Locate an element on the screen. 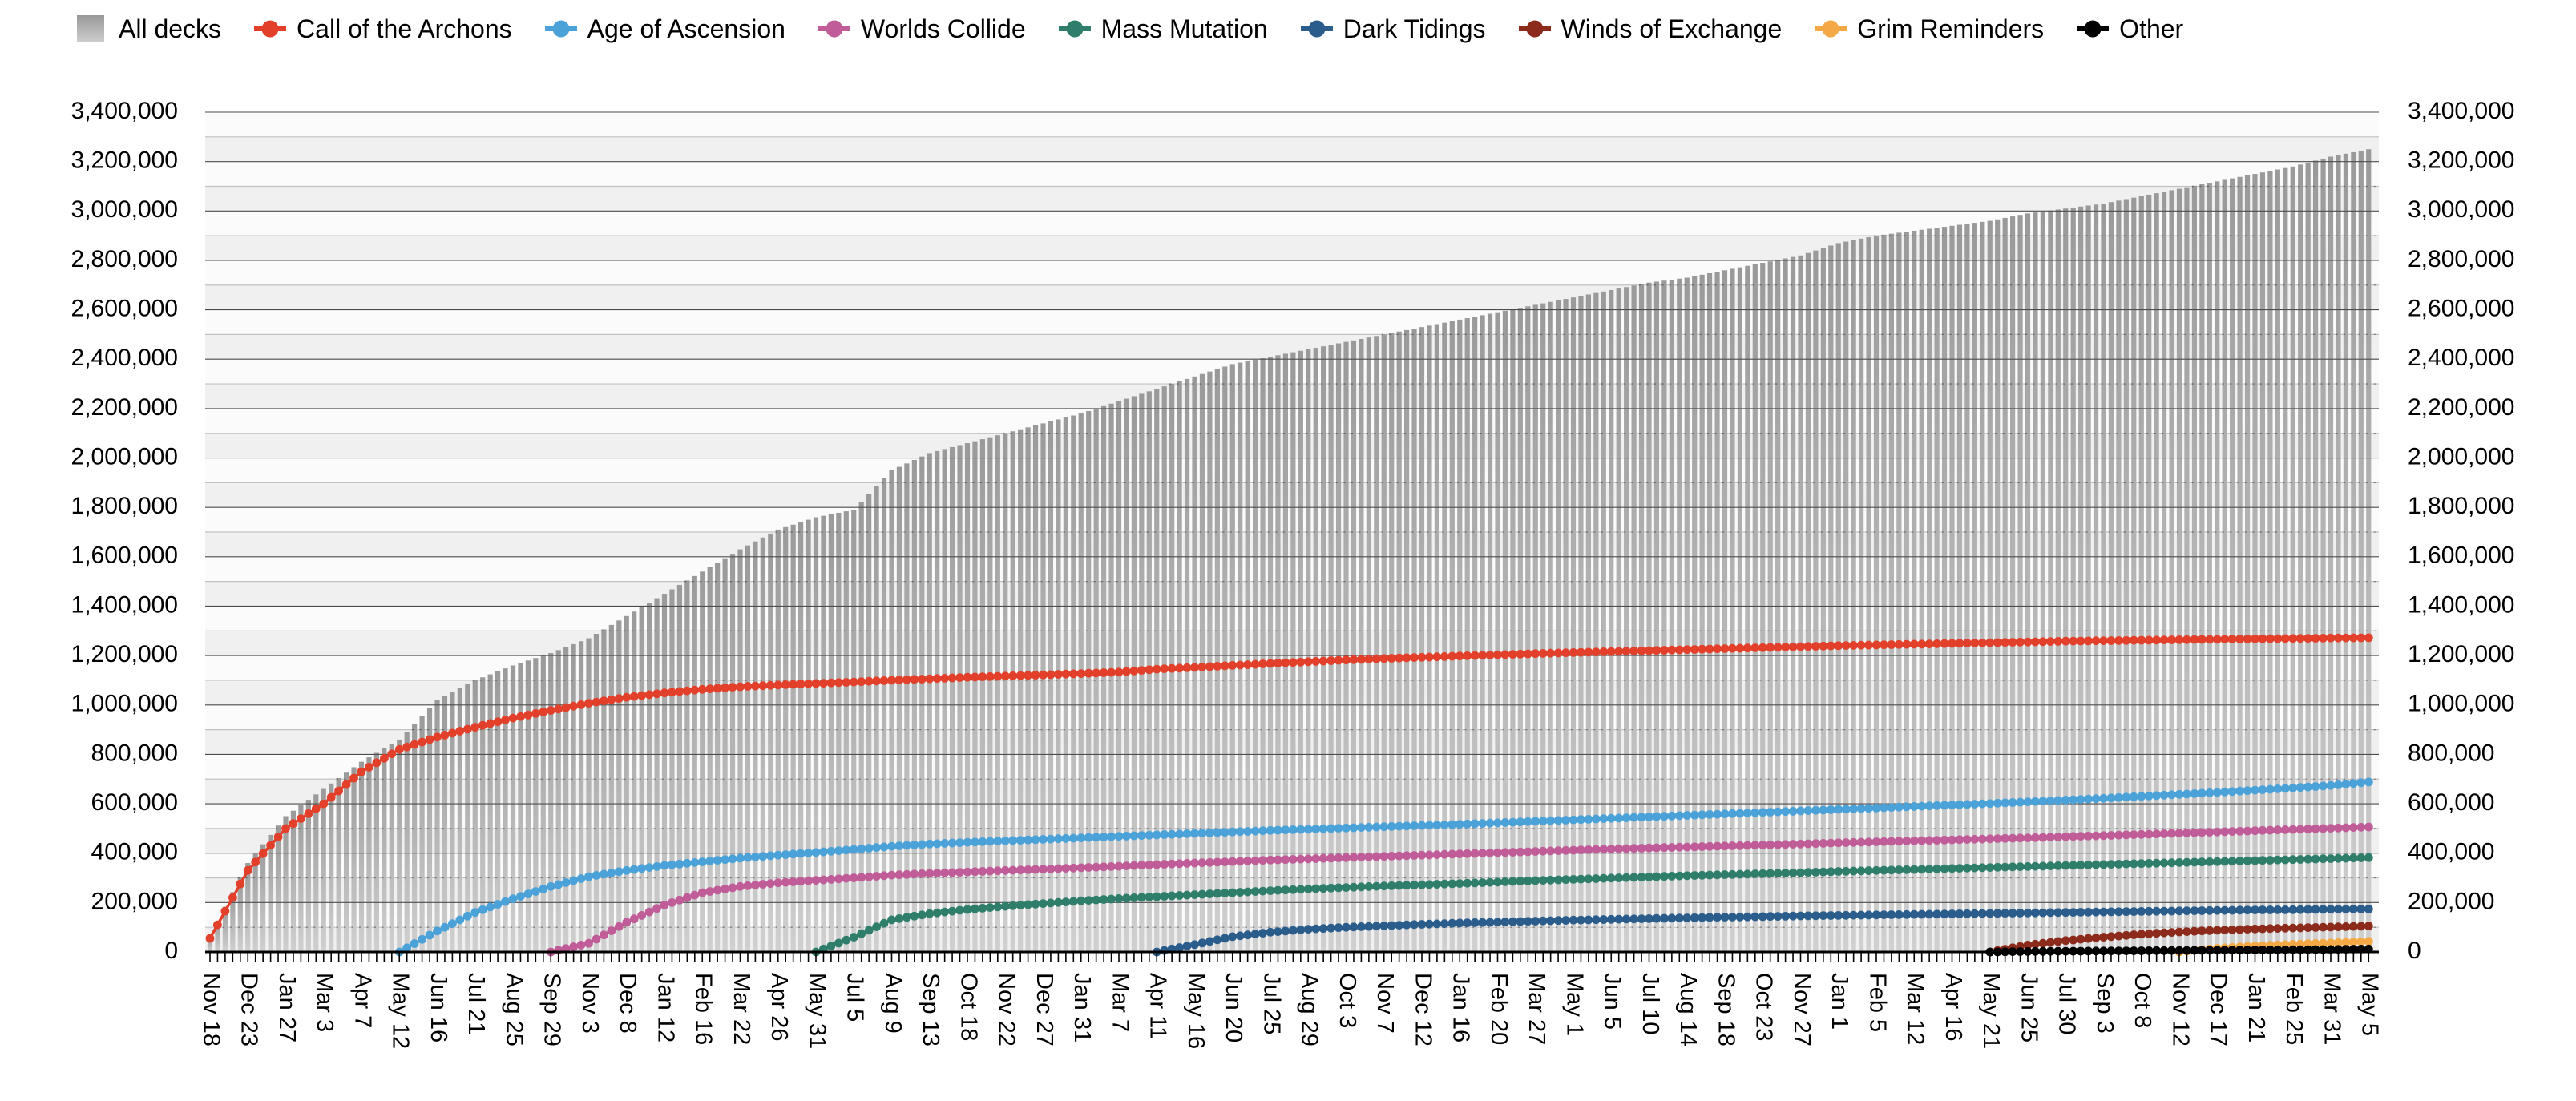 The image size is (2576, 1101). legend-item-label: Grim Reminders is located at coordinates (1951, 29).